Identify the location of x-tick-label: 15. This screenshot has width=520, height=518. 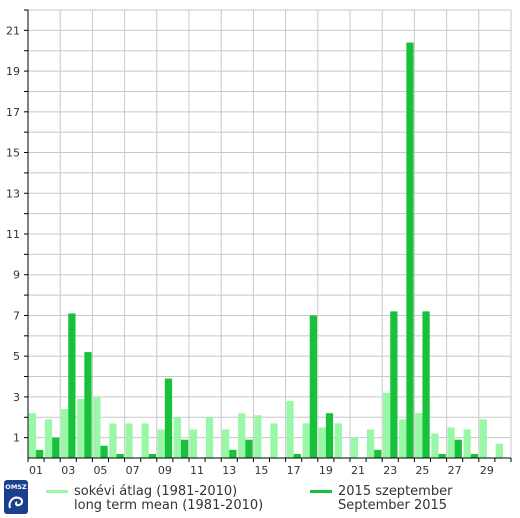
(261, 470).